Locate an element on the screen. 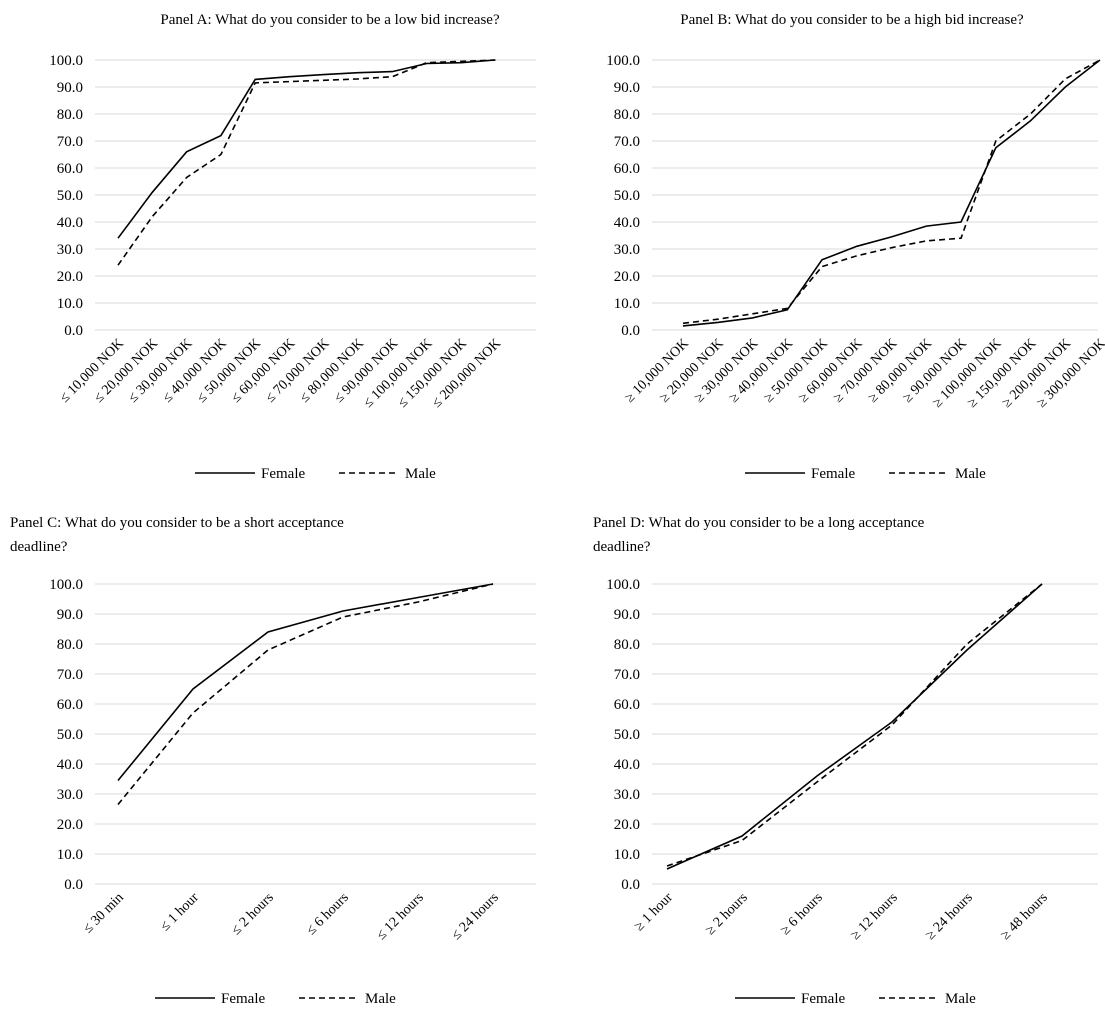 This screenshot has height=1015, width=1105. x-tick-label: ≤ 2 hours is located at coordinates (253, 914).